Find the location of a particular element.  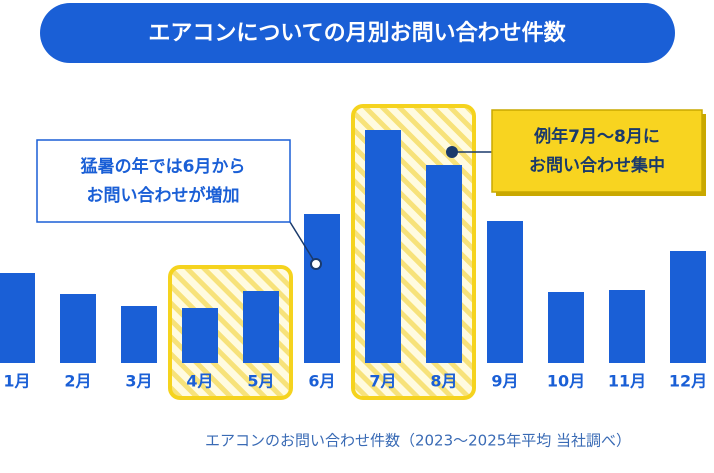

chart-title: エアコンについての月別お問い合わせ件数 is located at coordinates (357, 33).